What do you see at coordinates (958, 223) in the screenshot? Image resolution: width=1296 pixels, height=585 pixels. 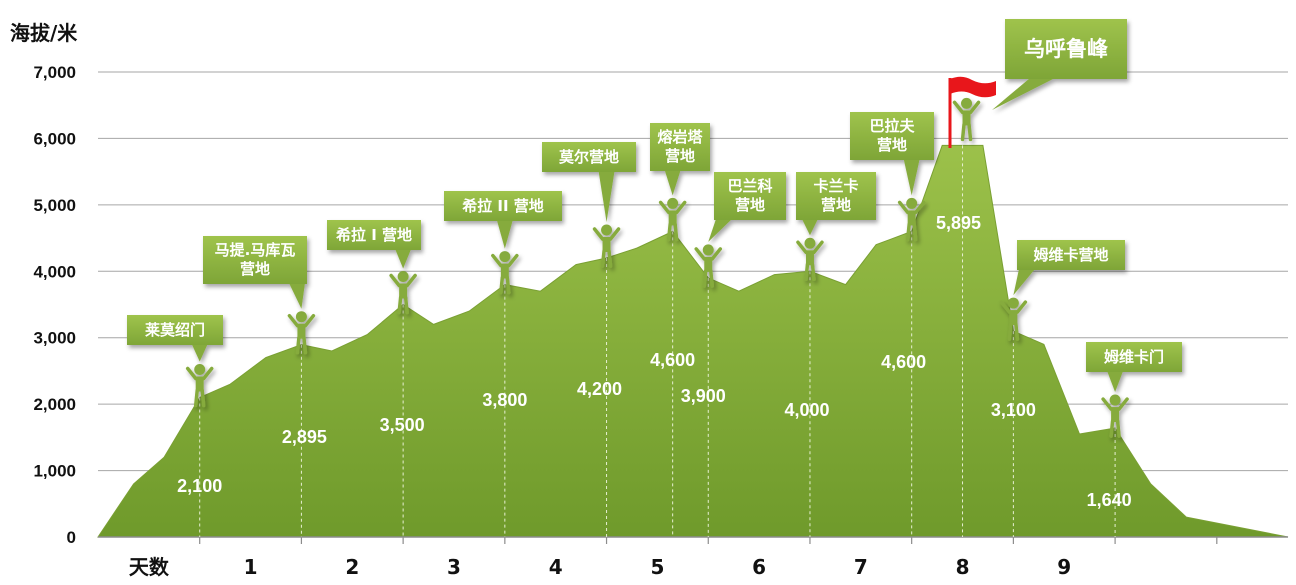 I see `altitude-value-label: 5,895` at bounding box center [958, 223].